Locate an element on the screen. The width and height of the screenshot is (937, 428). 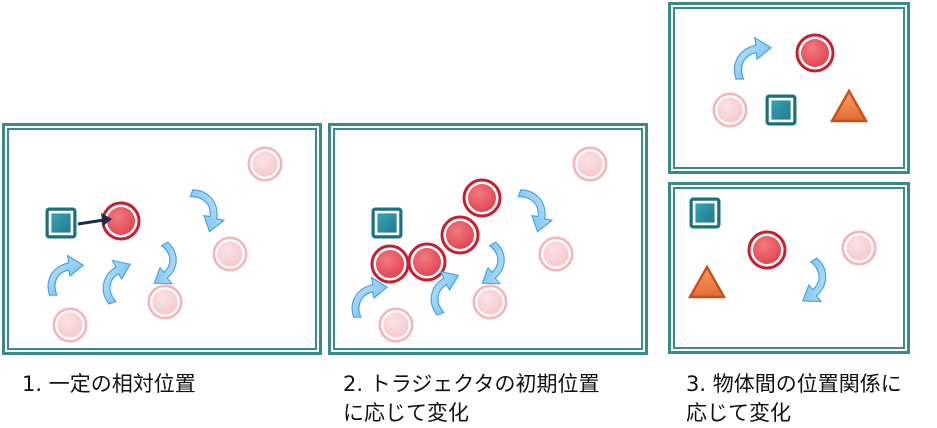
caption-1: 1. 一定の相対位置 is located at coordinates (109, 384).